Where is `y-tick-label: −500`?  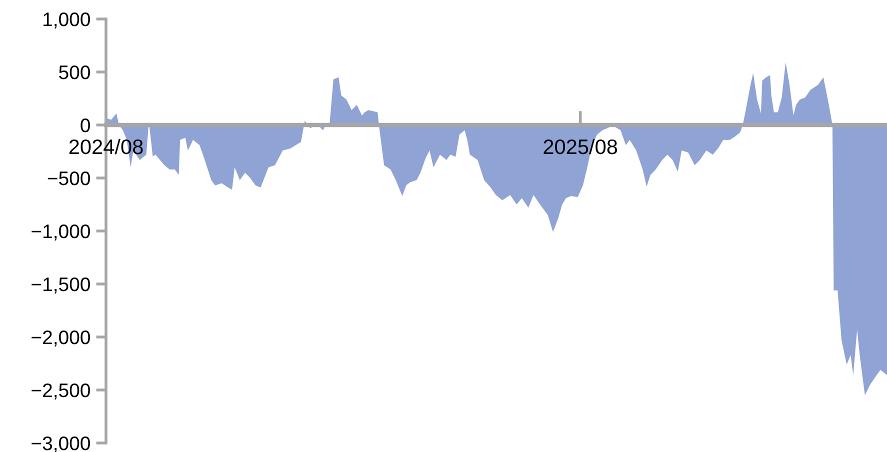 y-tick-label: −500 is located at coordinates (69, 178).